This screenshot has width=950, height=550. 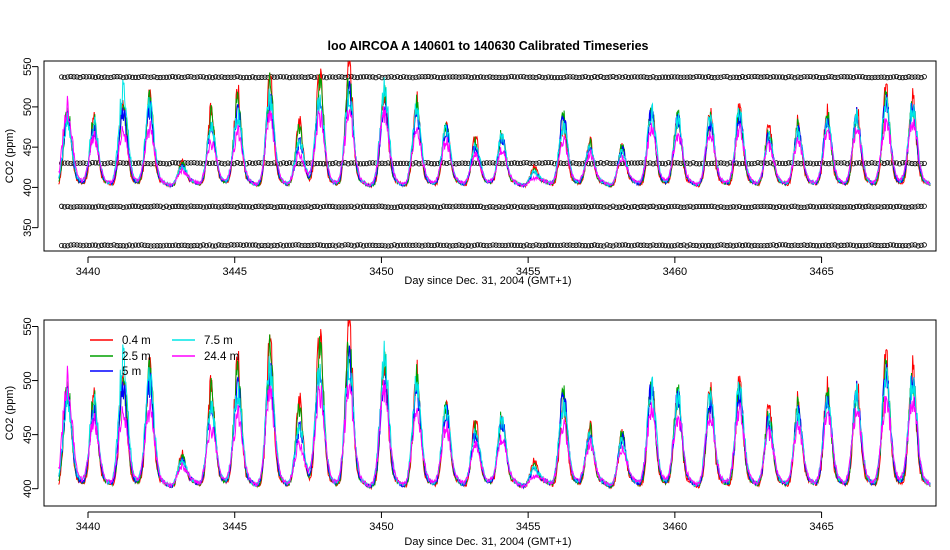 What do you see at coordinates (455, 267) in the screenshot?
I see `top-x-axis: 3440 3445 3450 3455 3460 3465` at bounding box center [455, 267].